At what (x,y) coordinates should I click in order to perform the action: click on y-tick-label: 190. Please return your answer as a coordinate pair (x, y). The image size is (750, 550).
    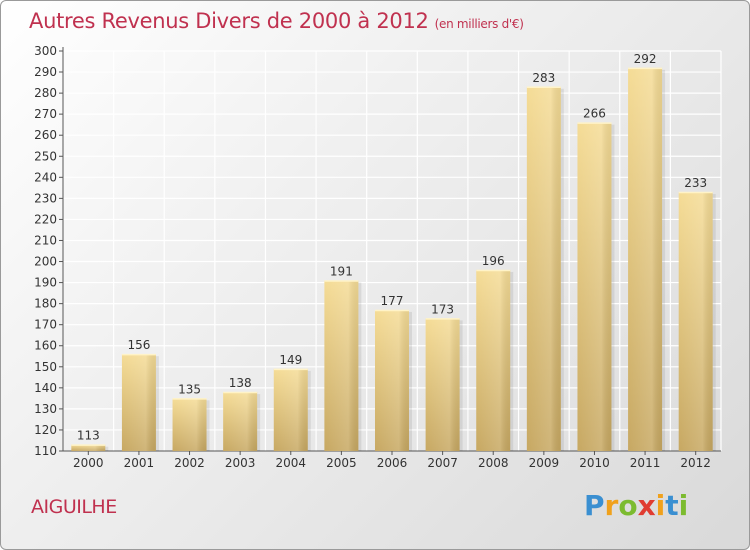
    Looking at the image, I should click on (45, 283).